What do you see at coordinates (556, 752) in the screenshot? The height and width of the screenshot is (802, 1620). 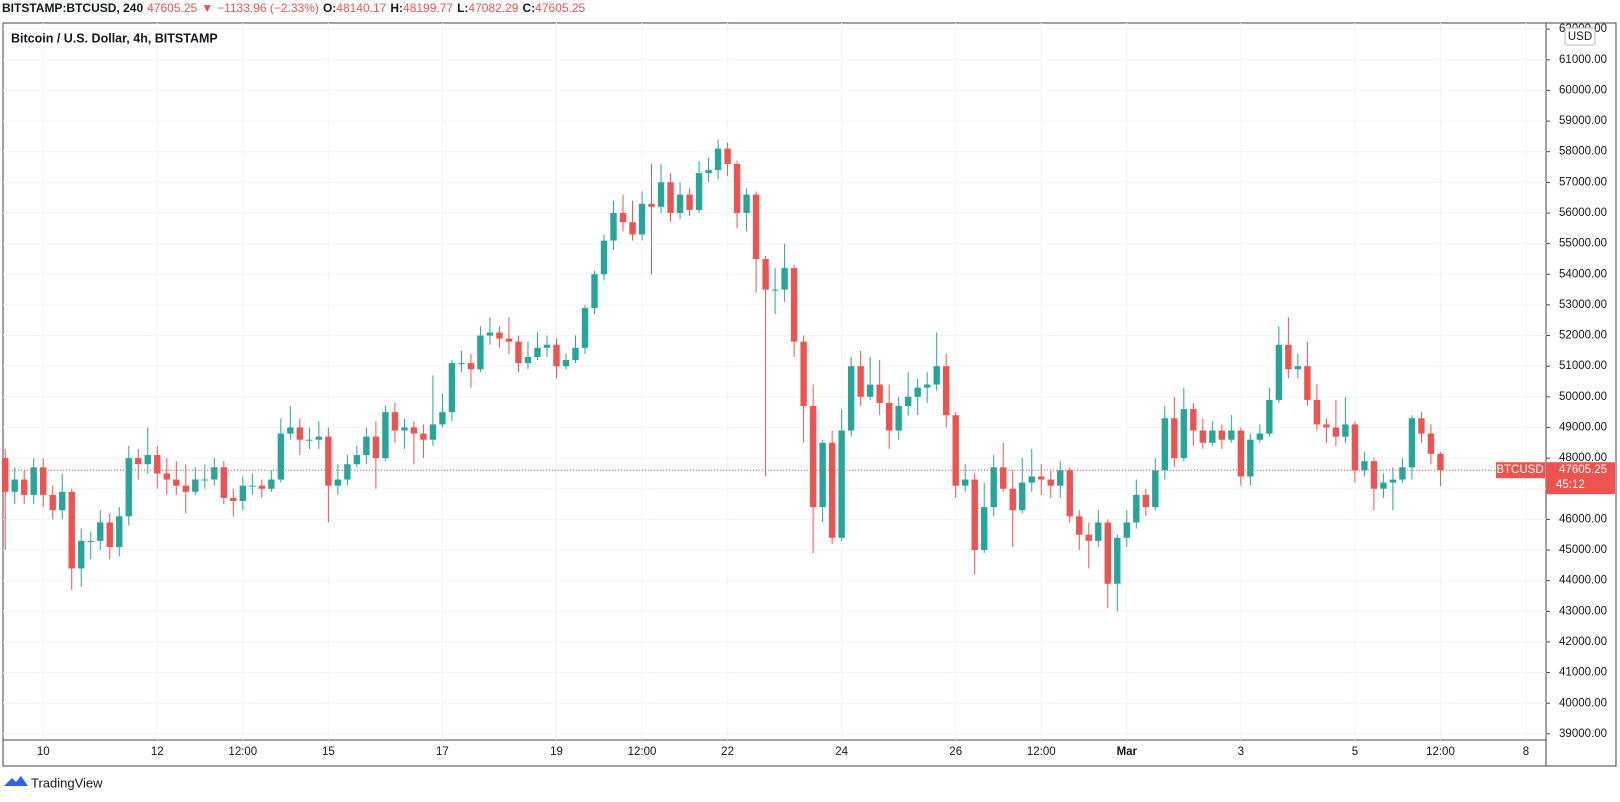 I see `x-tick-label: 19` at bounding box center [556, 752].